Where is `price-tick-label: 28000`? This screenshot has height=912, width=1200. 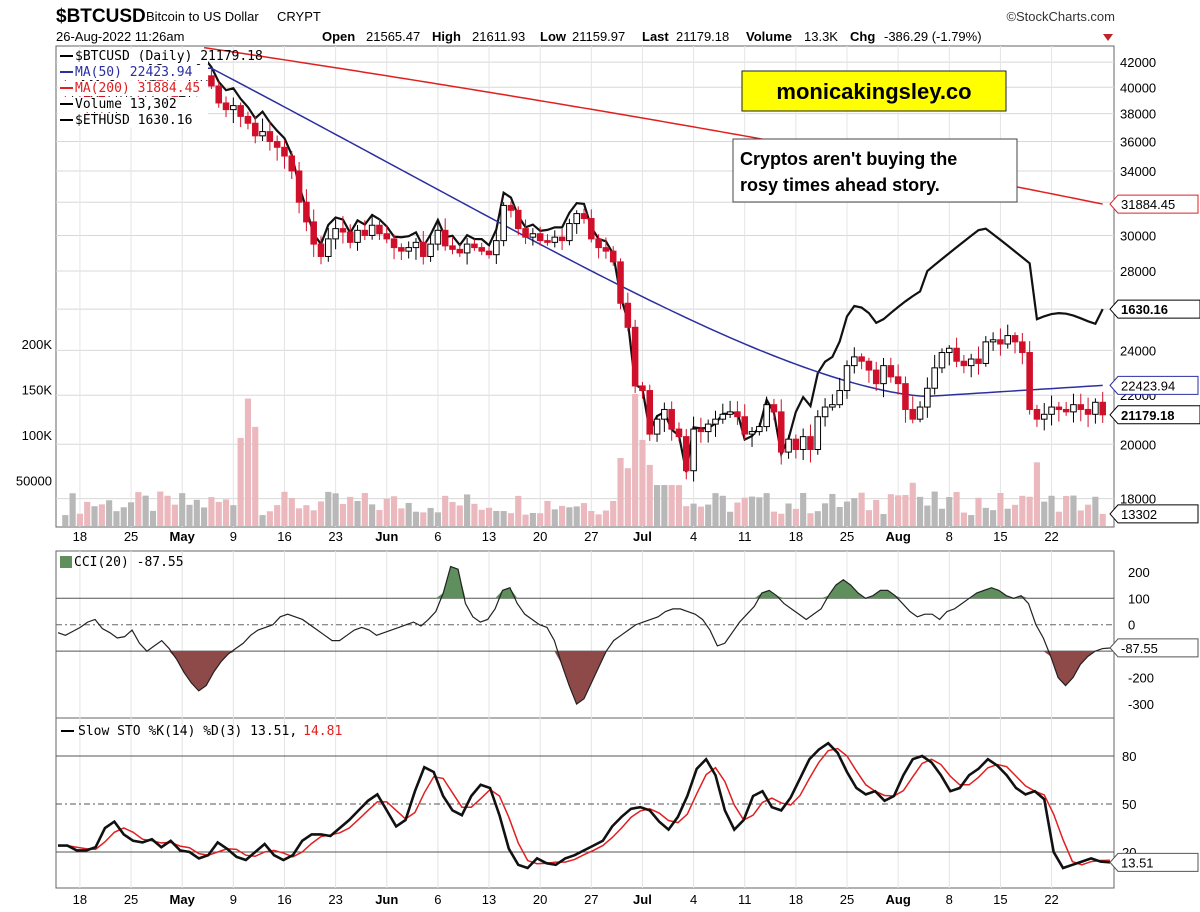 price-tick-label: 28000 is located at coordinates (1138, 271).